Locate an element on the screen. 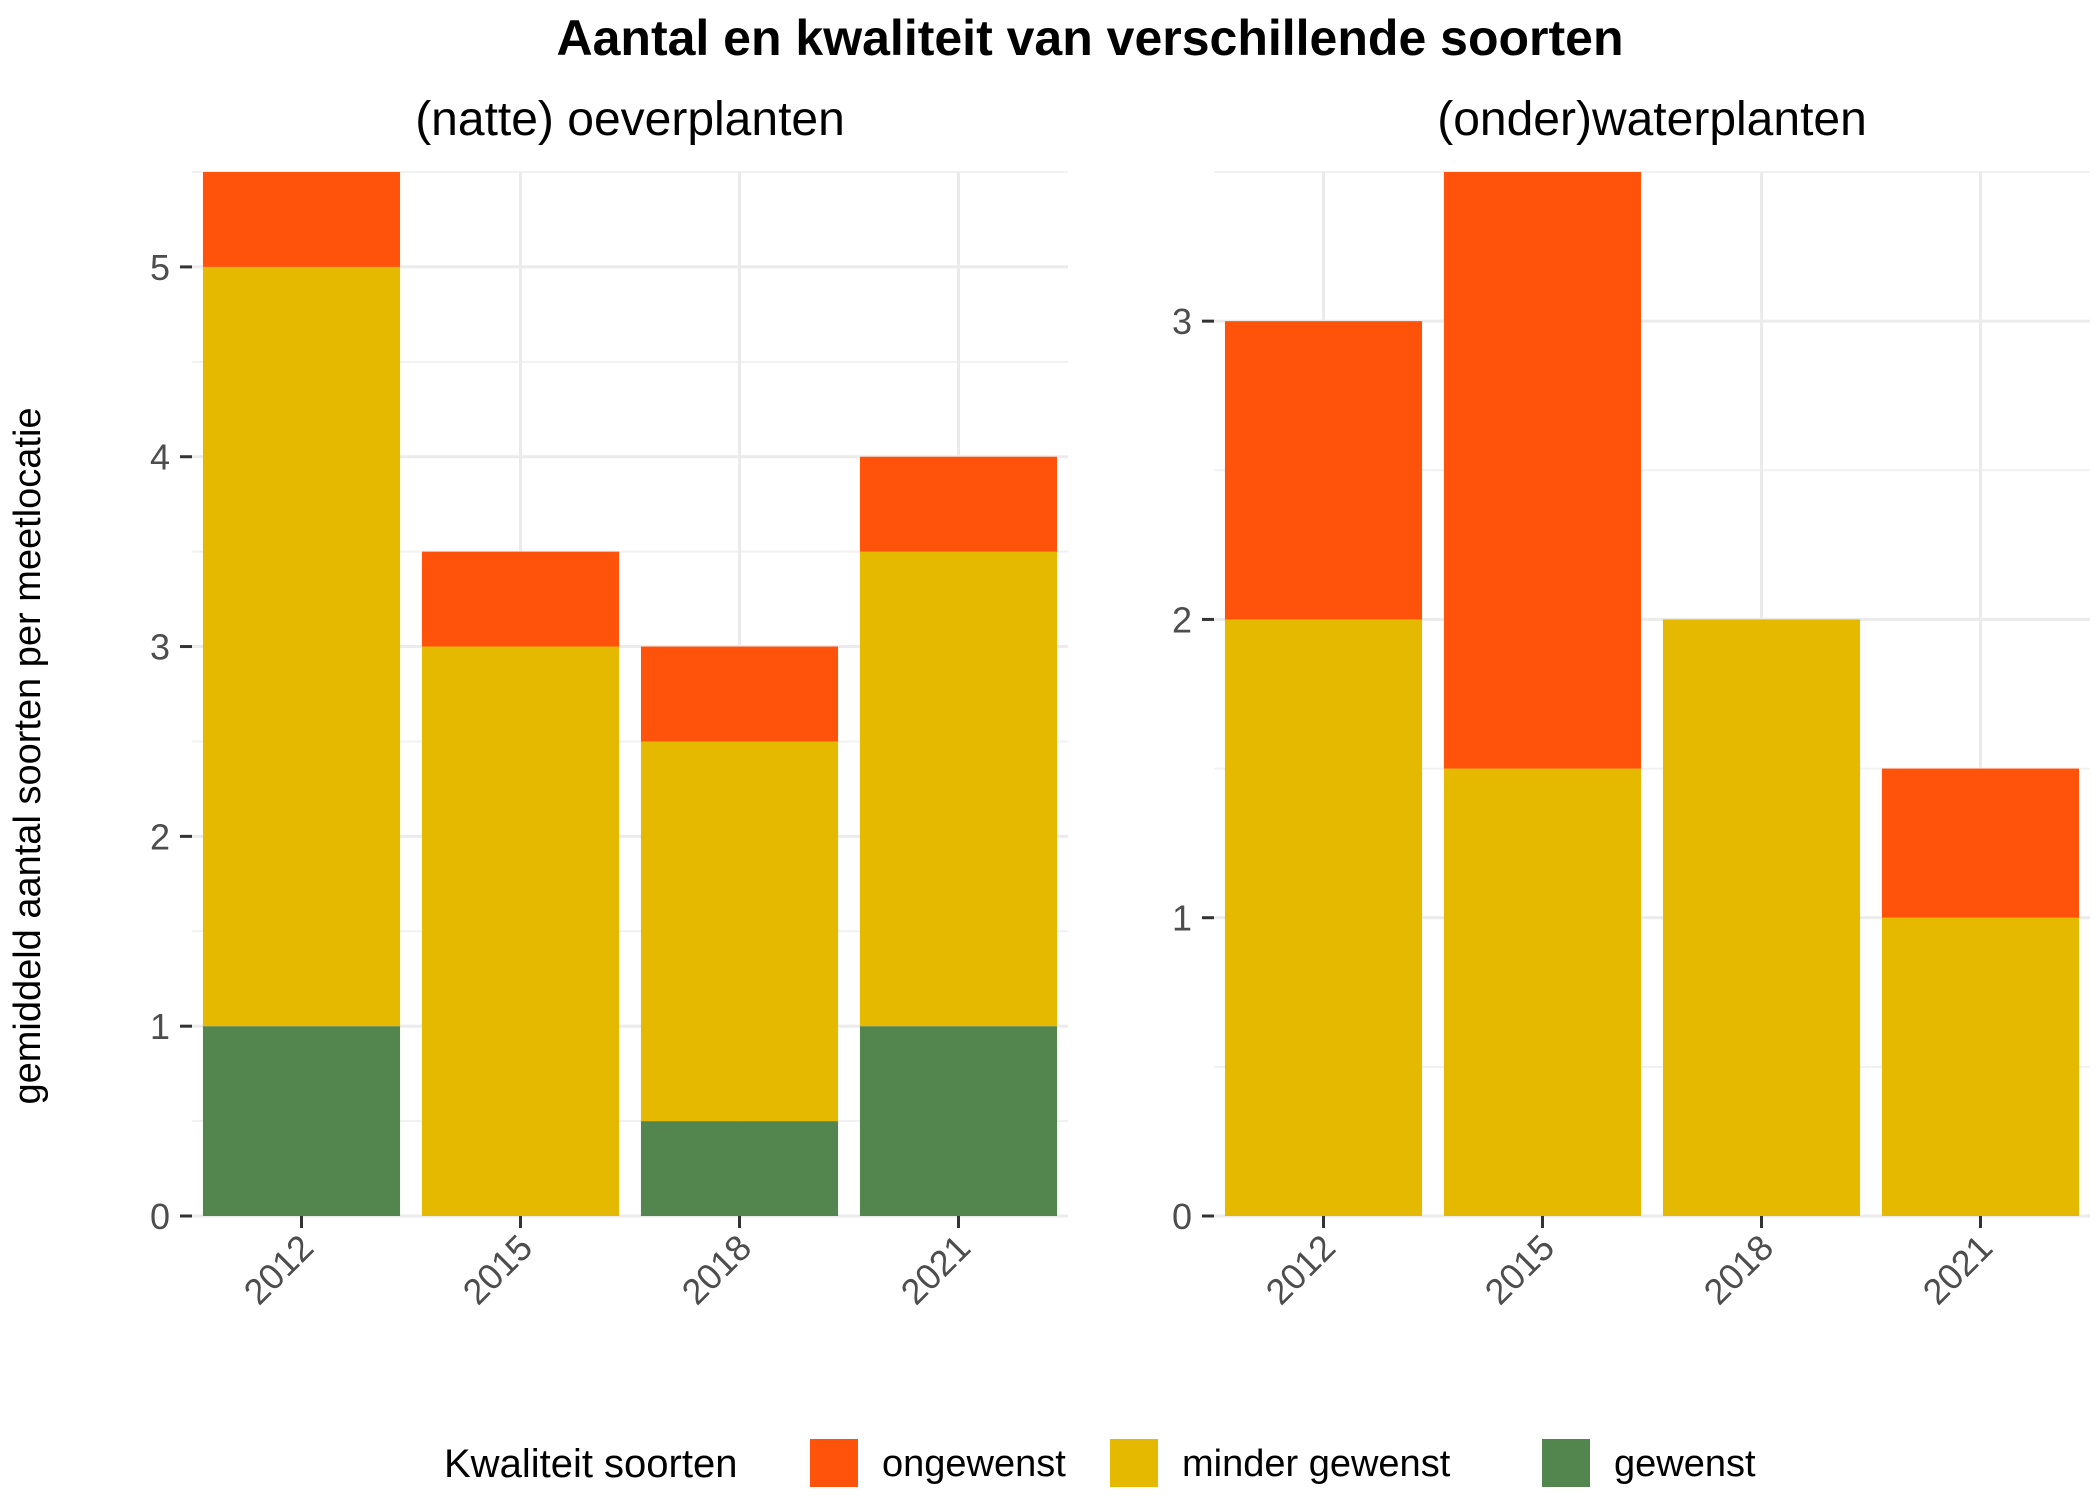  y-tick-label: 4 is located at coordinates (160, 457).